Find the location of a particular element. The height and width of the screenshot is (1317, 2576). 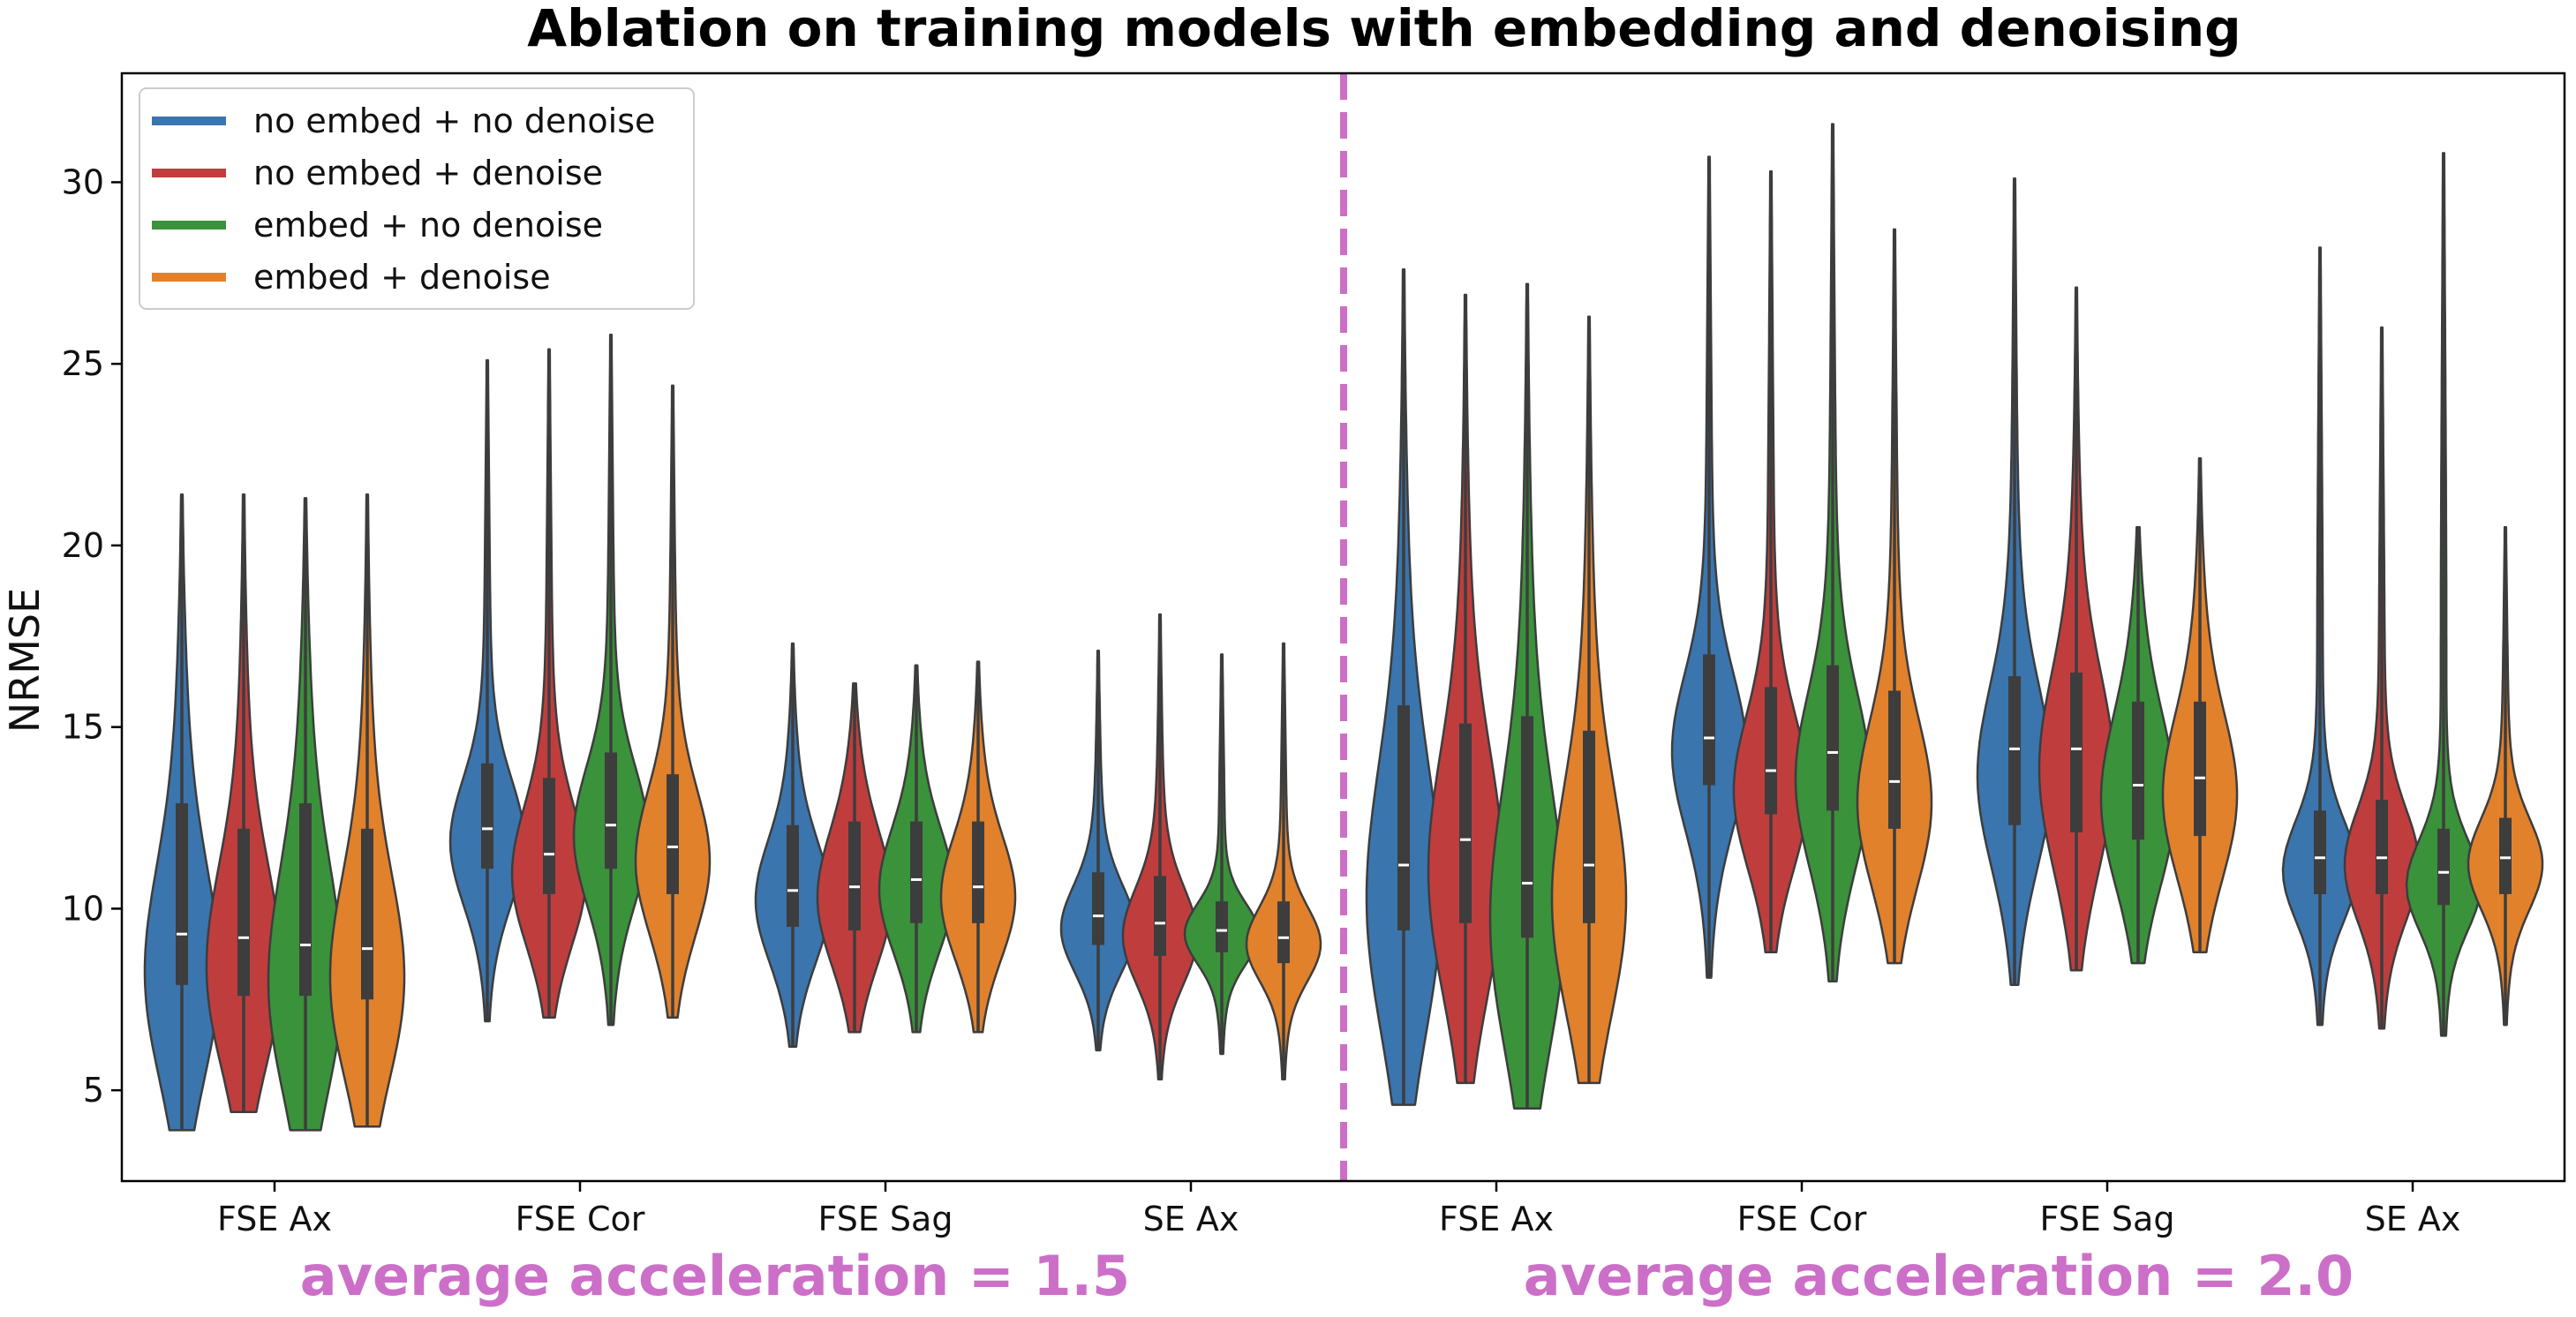

legend-label: no embed + no denoise is located at coordinates (454, 121).